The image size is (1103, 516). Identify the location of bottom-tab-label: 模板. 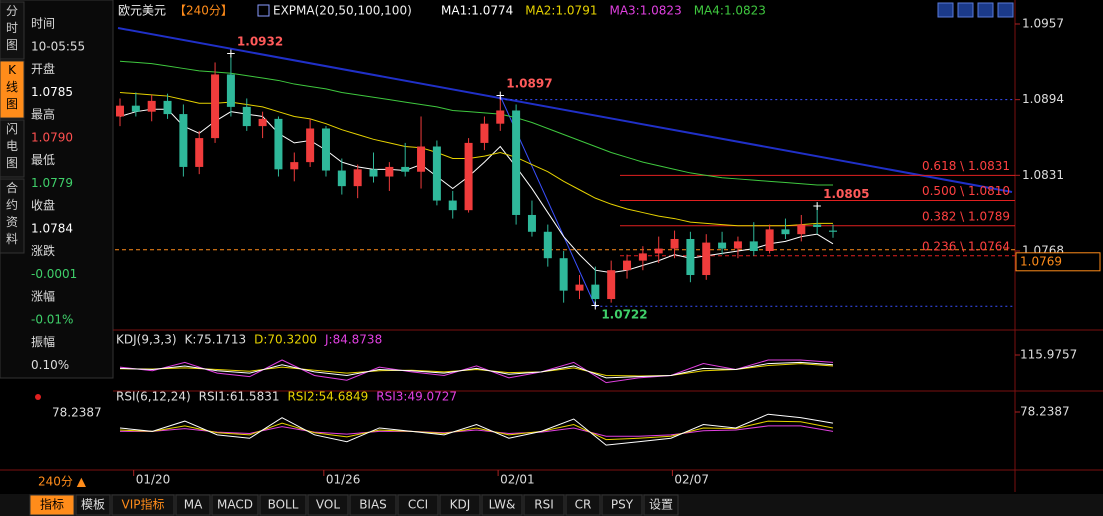
(93, 505).